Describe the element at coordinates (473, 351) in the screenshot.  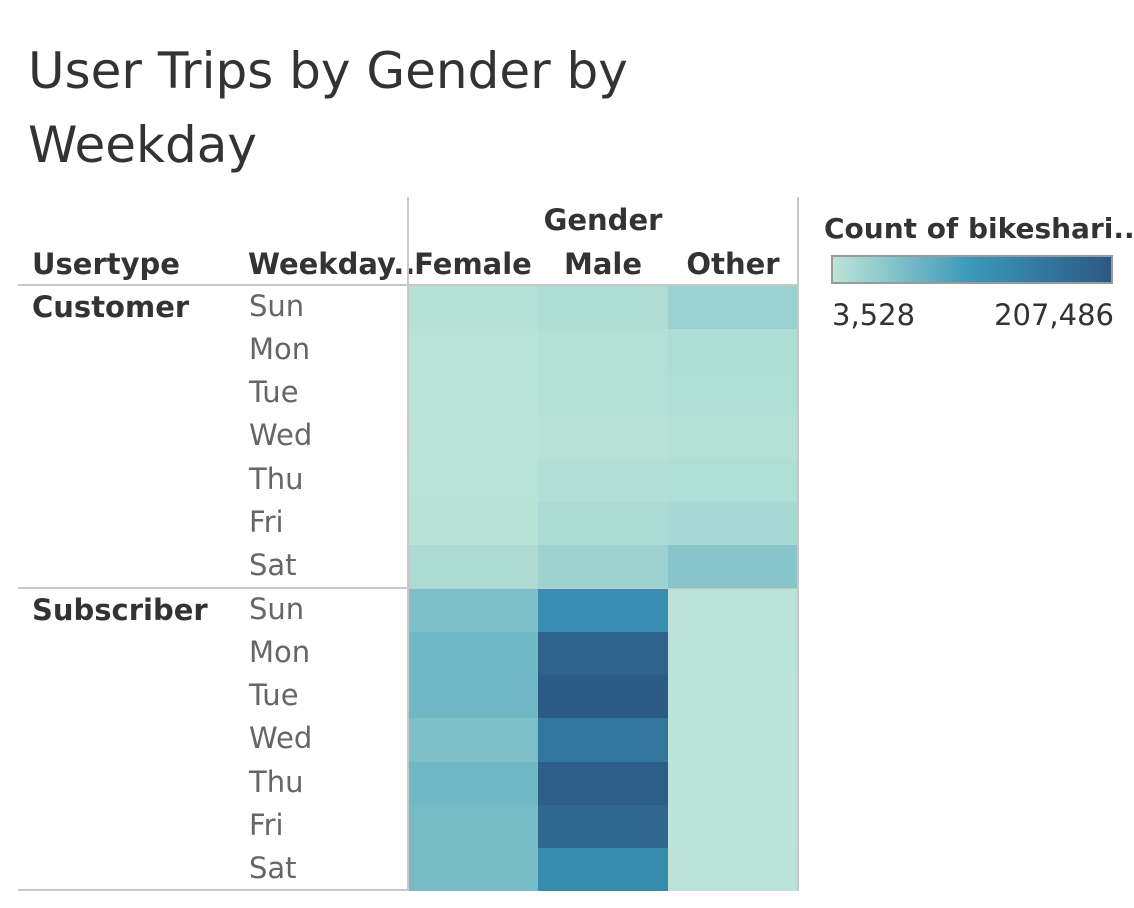
I see `heatmap-cell-customer-mon-female` at that location.